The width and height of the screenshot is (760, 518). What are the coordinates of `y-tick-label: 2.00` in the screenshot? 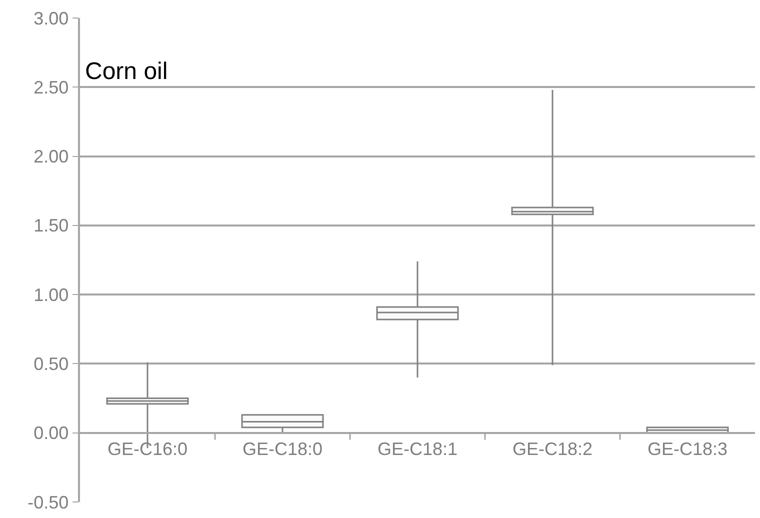 It's located at (51, 156).